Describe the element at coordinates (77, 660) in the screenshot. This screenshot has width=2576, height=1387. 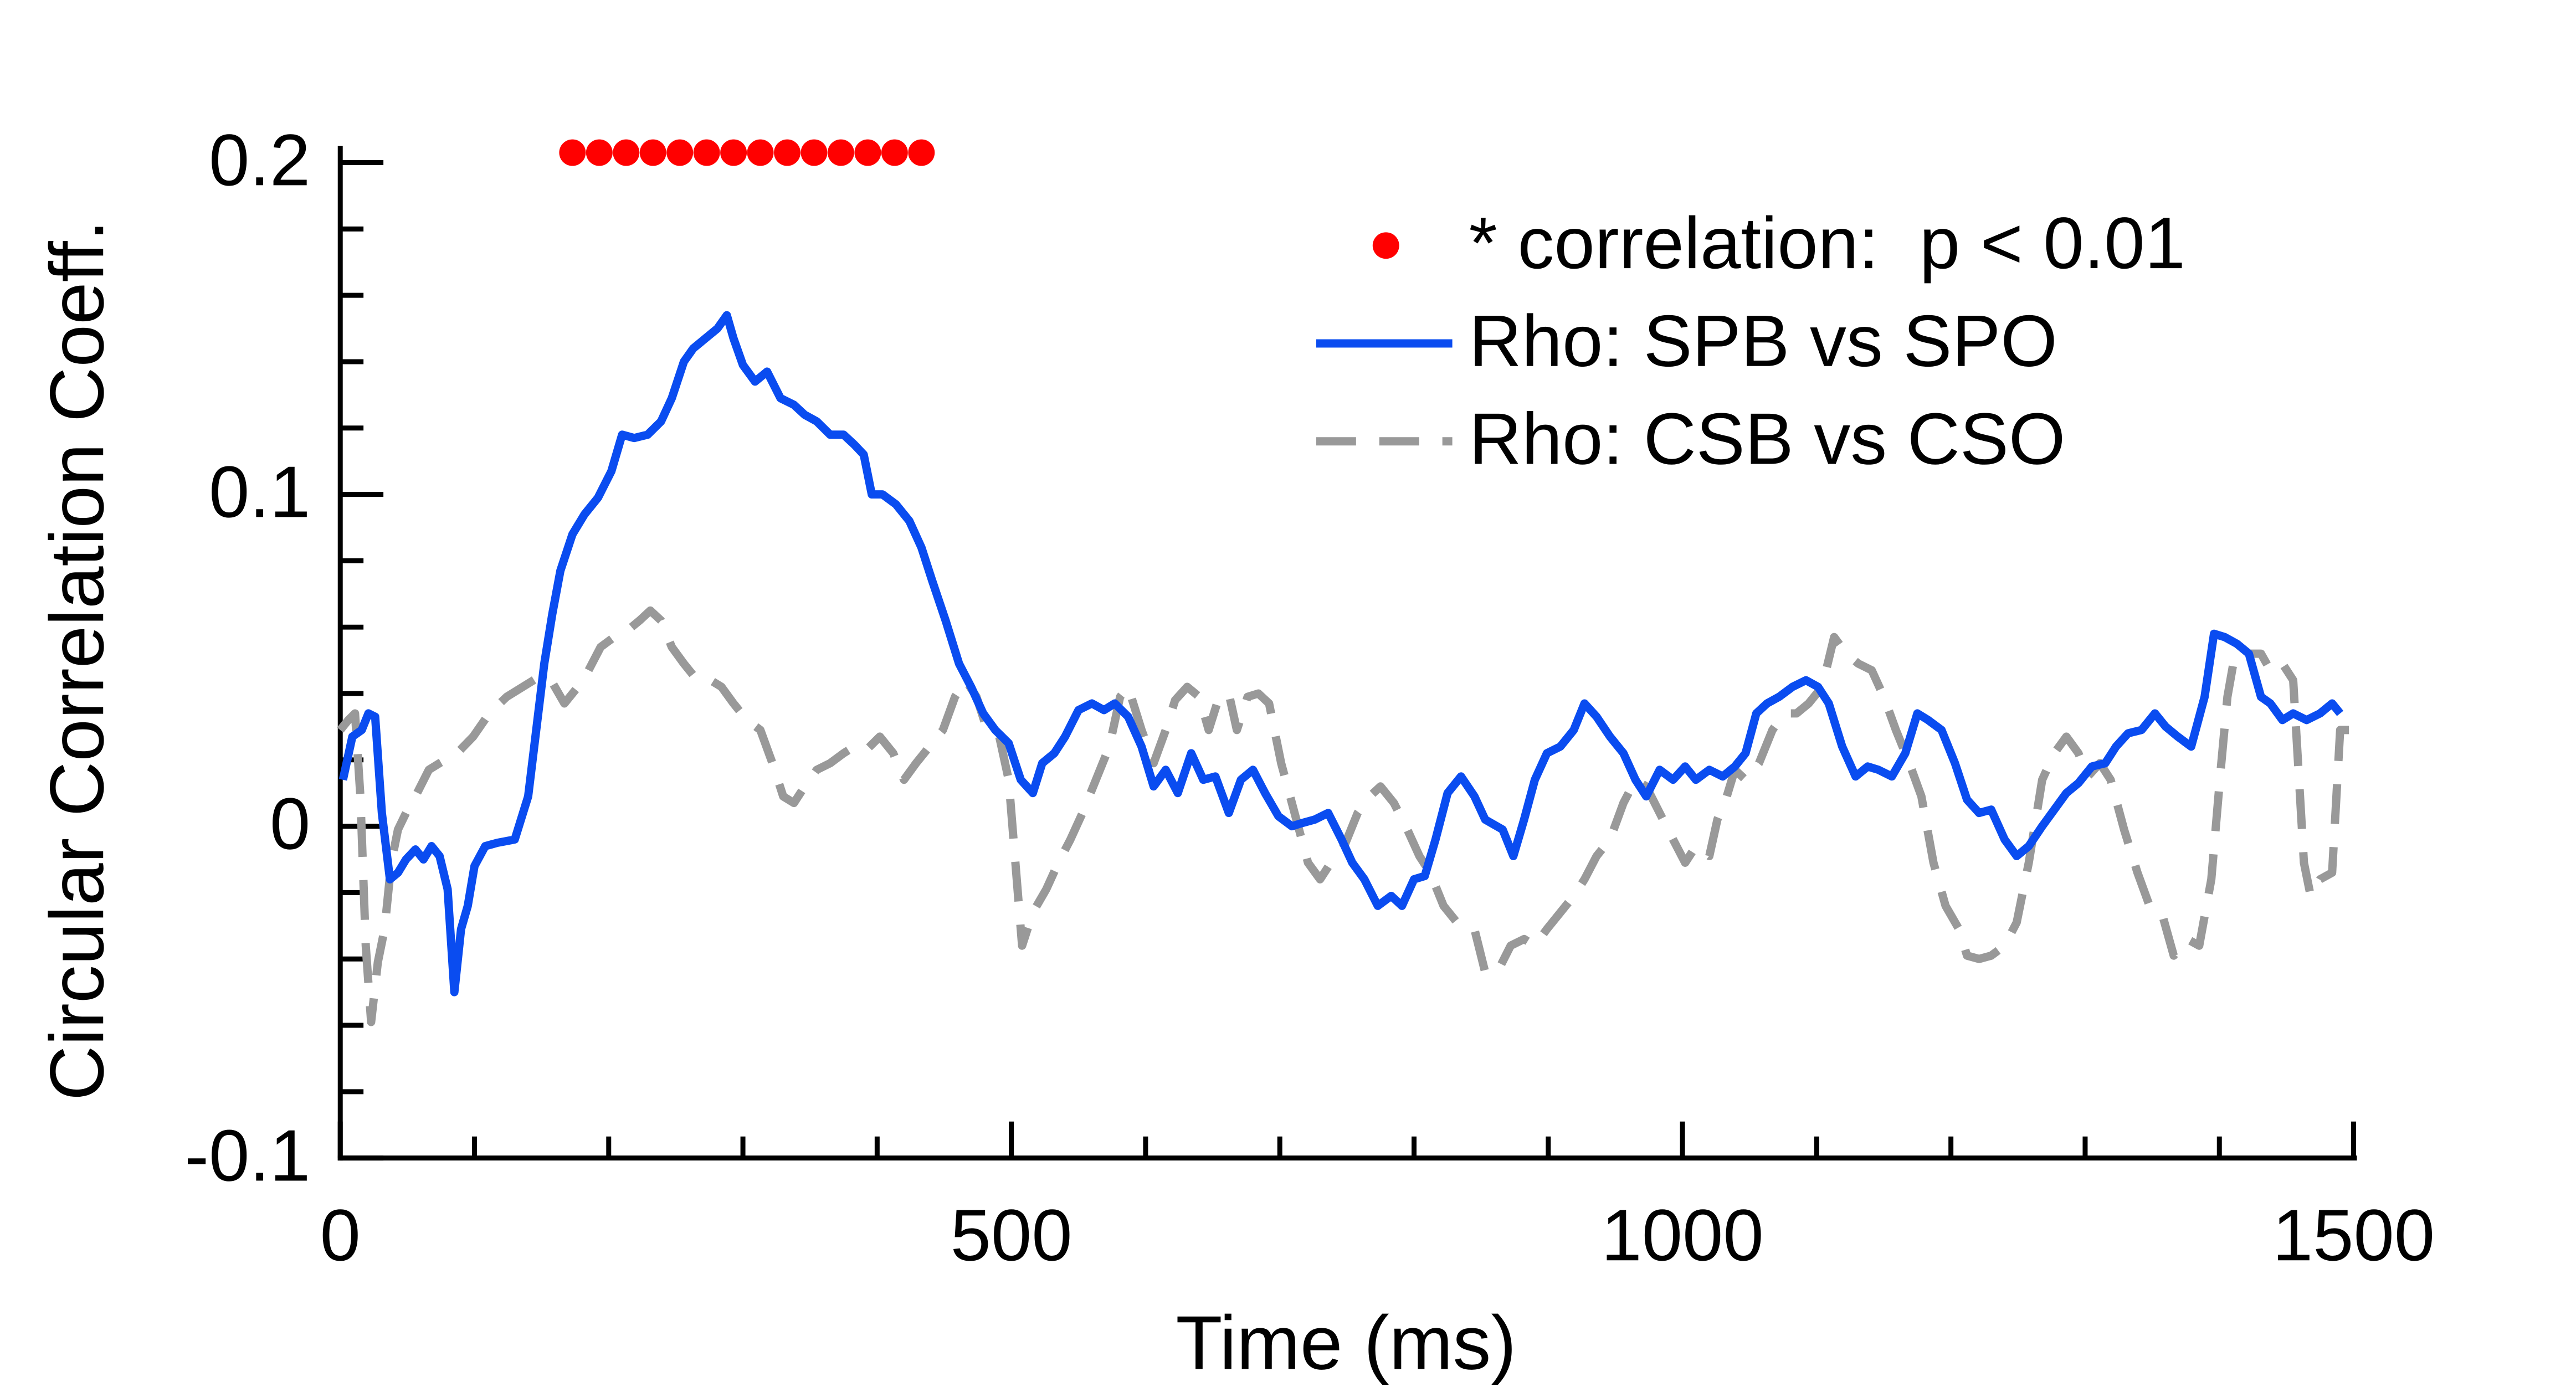
I see `y-axis-title: Circular Correlation Coeff.` at that location.